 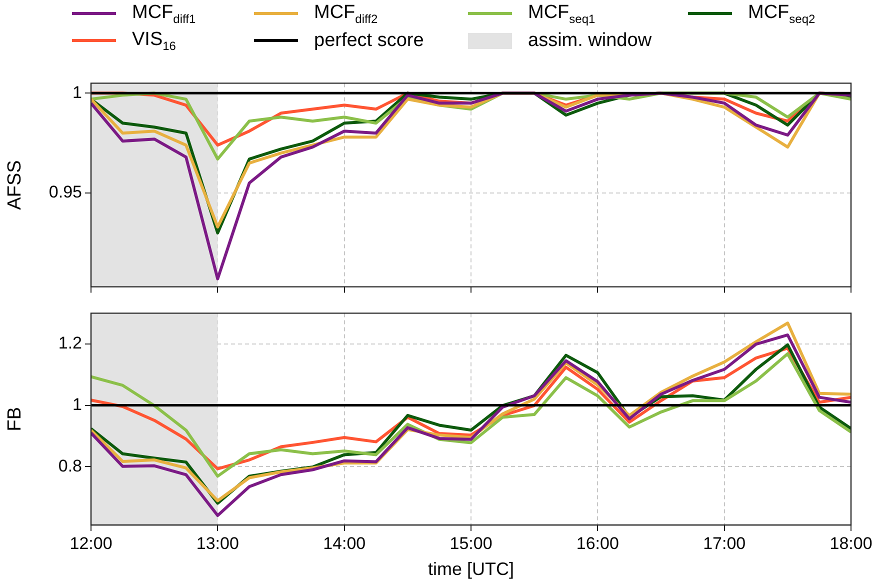 I want to click on y-tick-label: 1.2, so click(x=70, y=343).